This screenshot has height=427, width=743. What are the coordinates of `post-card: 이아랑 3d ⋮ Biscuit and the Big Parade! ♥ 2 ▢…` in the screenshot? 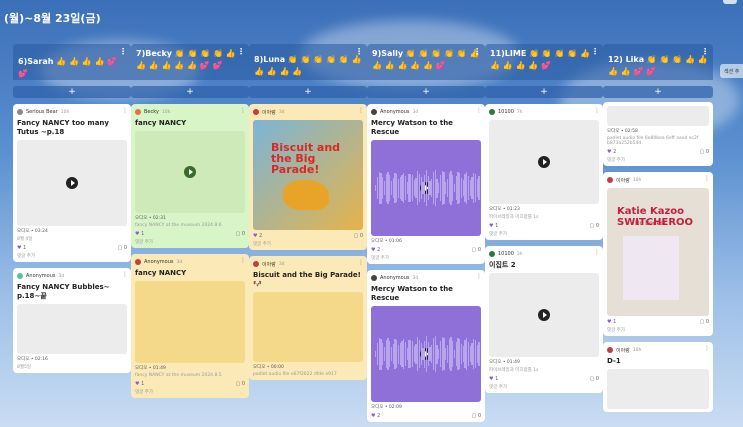 It's located at (308, 177).